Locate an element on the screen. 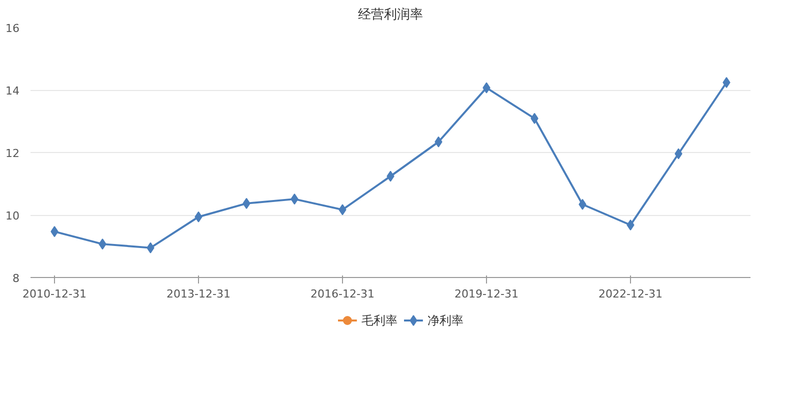 The height and width of the screenshot is (395, 793). y-tick-label: 8 is located at coordinates (16, 278).